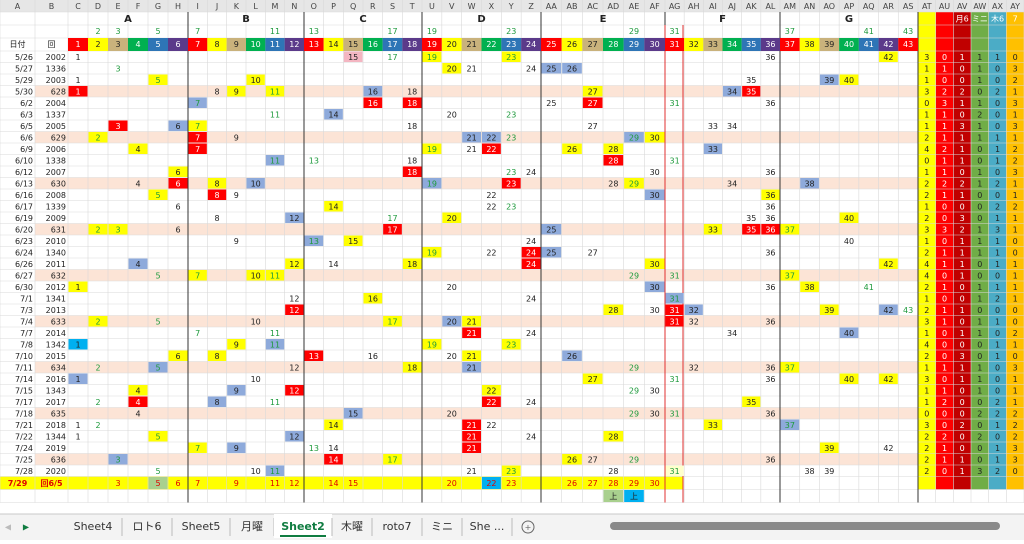  I want to click on cell-number: 11, so click(275, 402).